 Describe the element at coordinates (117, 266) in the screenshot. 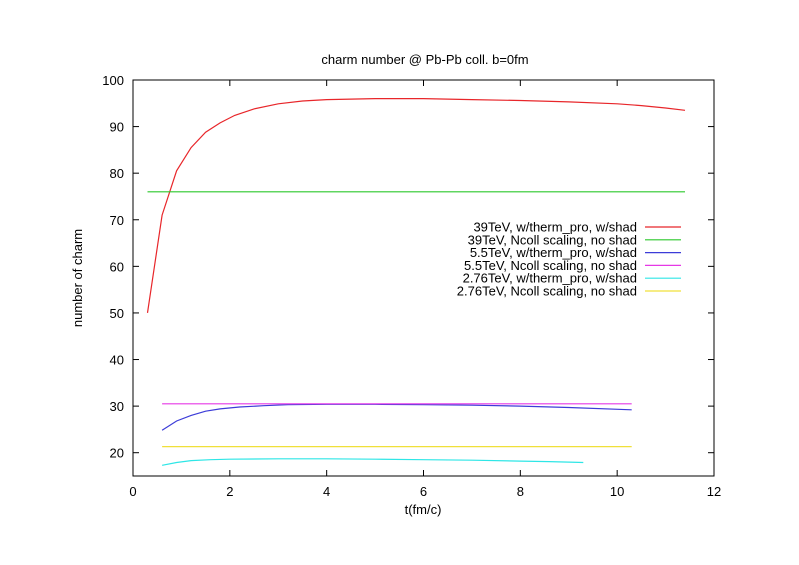

I see `y-tick-label: 60` at that location.